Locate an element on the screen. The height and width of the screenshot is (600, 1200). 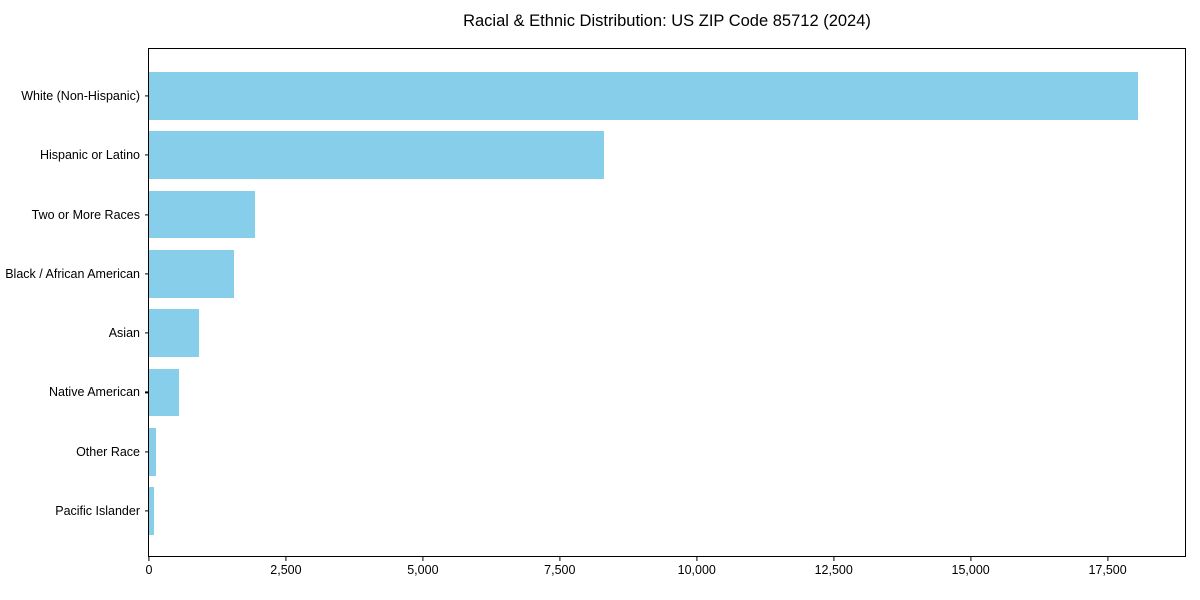
x-tick-label: 15,000 is located at coordinates (970, 570).